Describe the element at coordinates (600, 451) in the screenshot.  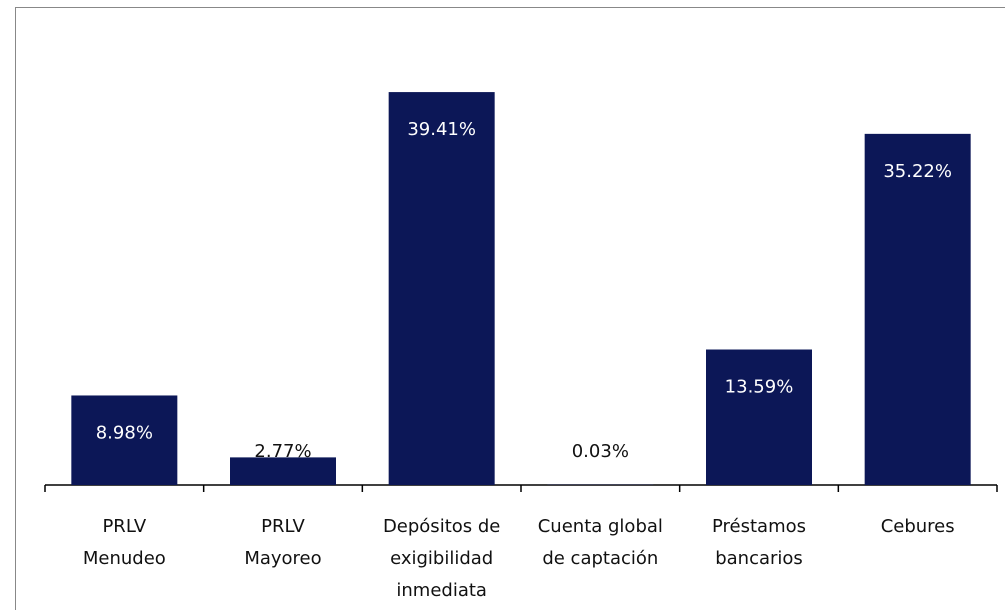
I see `data-label: 0.03%` at that location.